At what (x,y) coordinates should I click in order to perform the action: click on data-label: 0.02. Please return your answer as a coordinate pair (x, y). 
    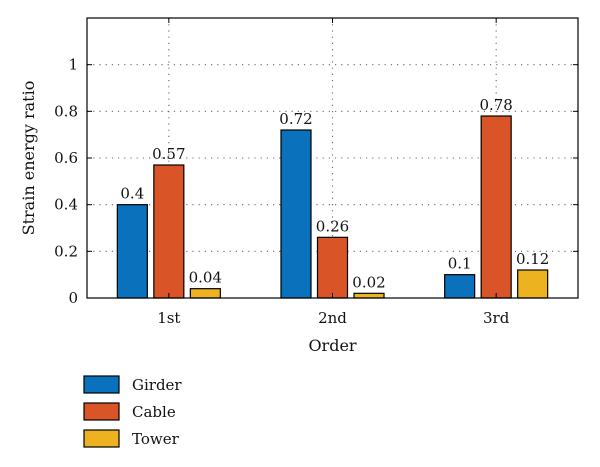
    Looking at the image, I should click on (368, 282).